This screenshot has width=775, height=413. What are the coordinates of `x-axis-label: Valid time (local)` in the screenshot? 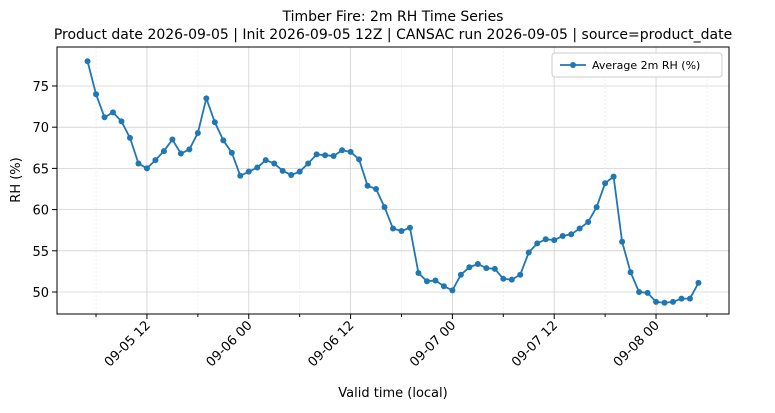 It's located at (392, 393).